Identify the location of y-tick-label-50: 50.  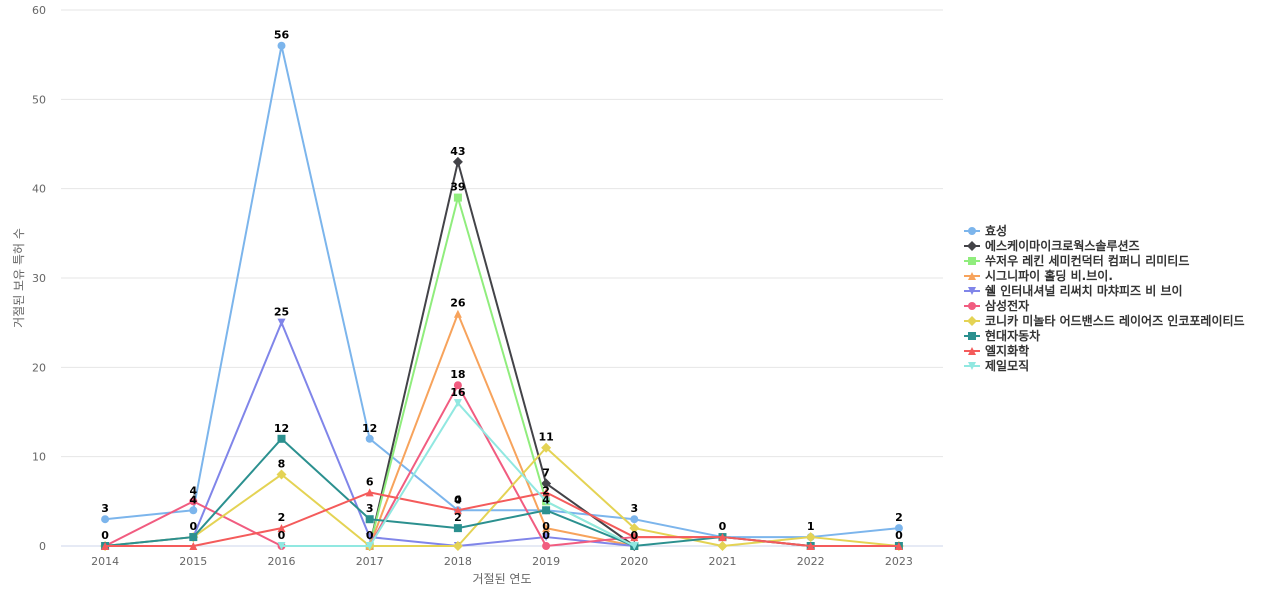
(39, 99).